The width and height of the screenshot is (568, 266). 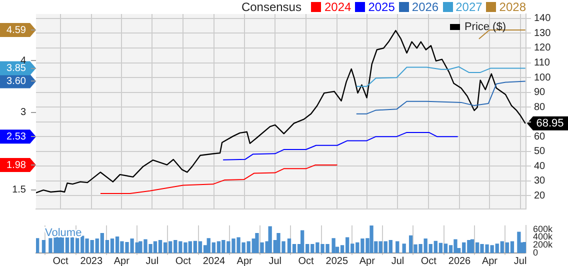 I want to click on y-tick-label: 3.60, so click(x=16, y=81).